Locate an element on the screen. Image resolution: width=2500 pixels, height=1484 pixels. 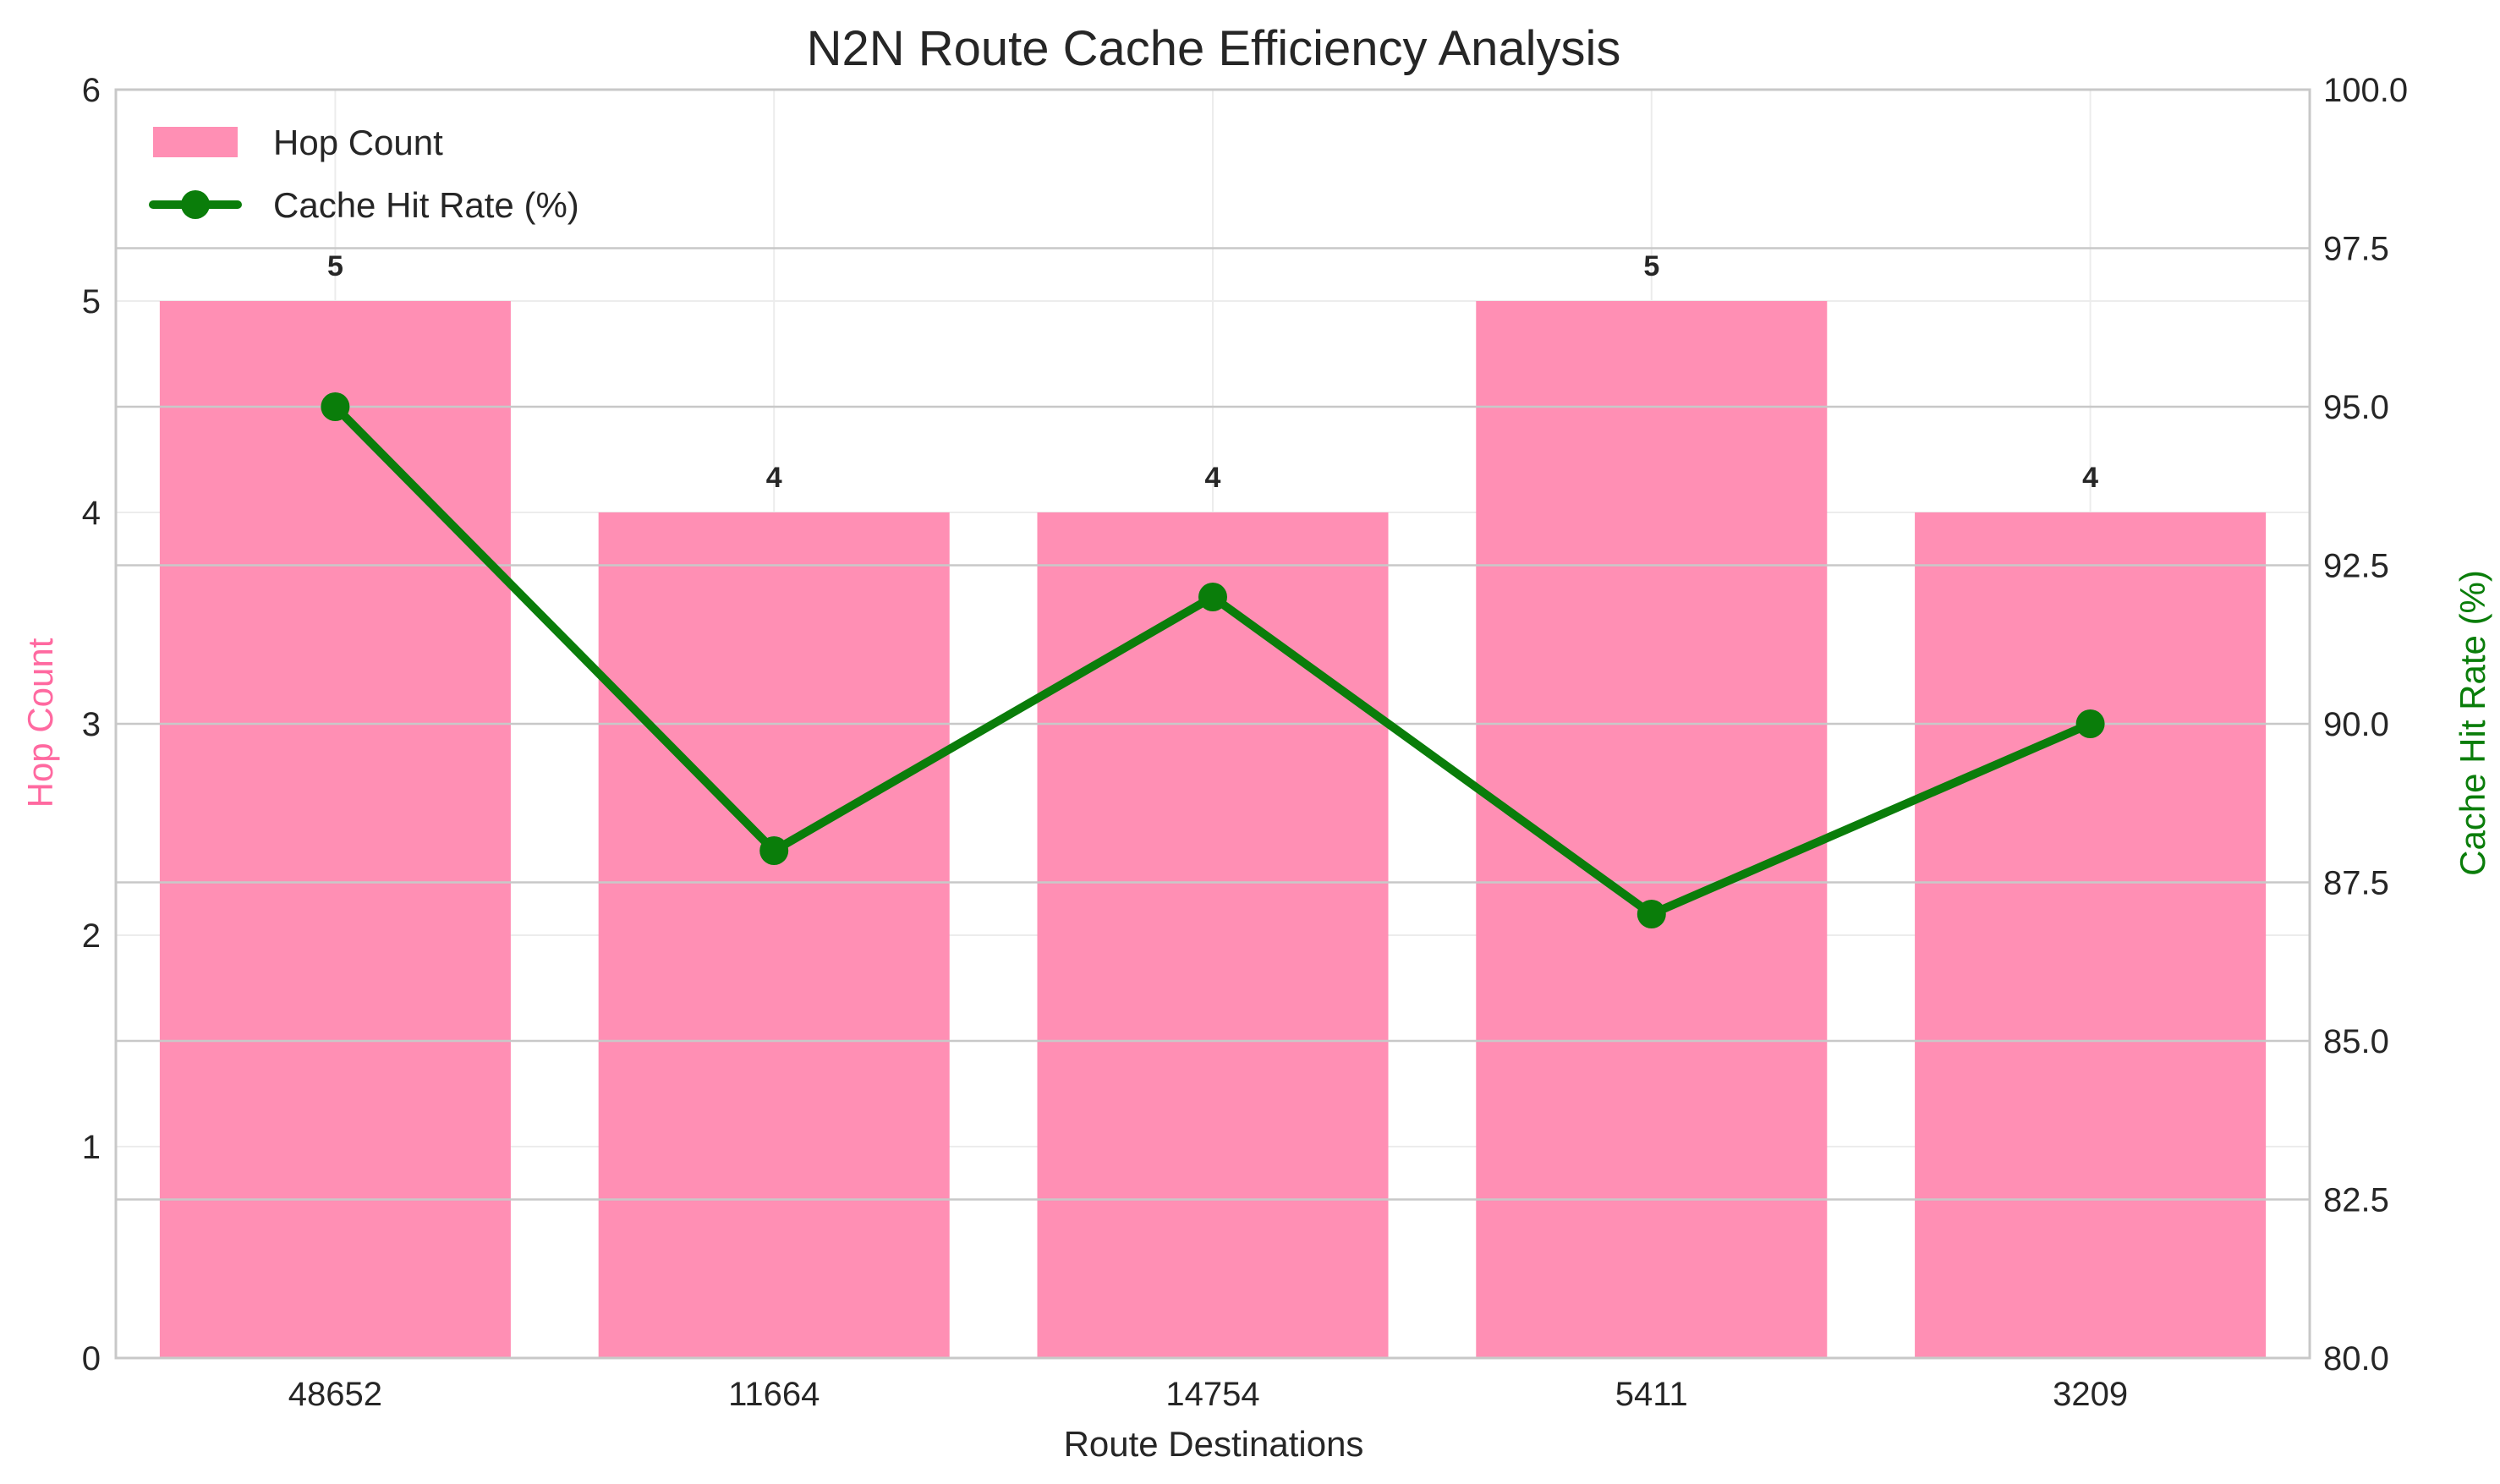
y-tick-label-left: 2 is located at coordinates (91, 936).